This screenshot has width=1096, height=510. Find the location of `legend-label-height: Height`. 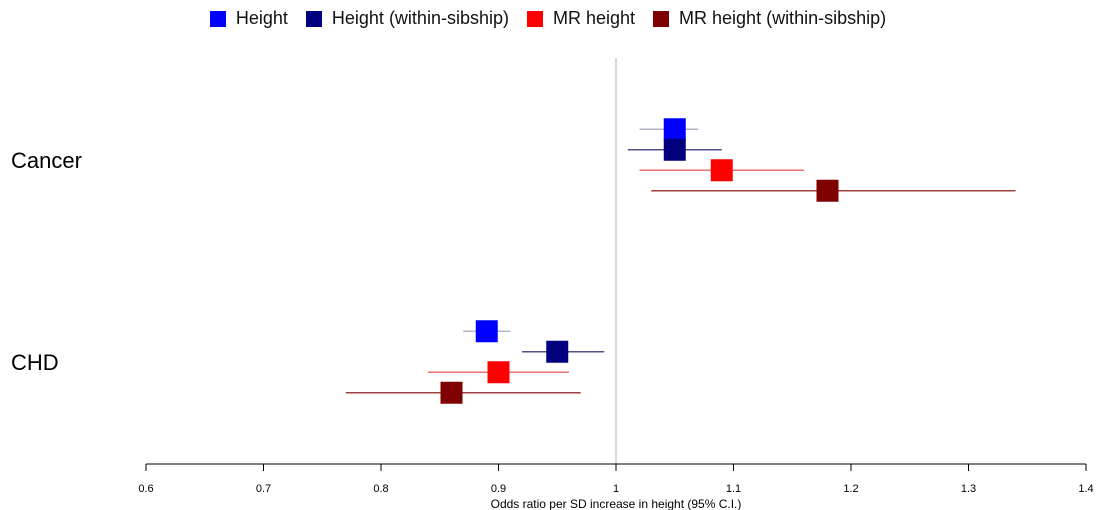

legend-label-height: Height is located at coordinates (261, 18).